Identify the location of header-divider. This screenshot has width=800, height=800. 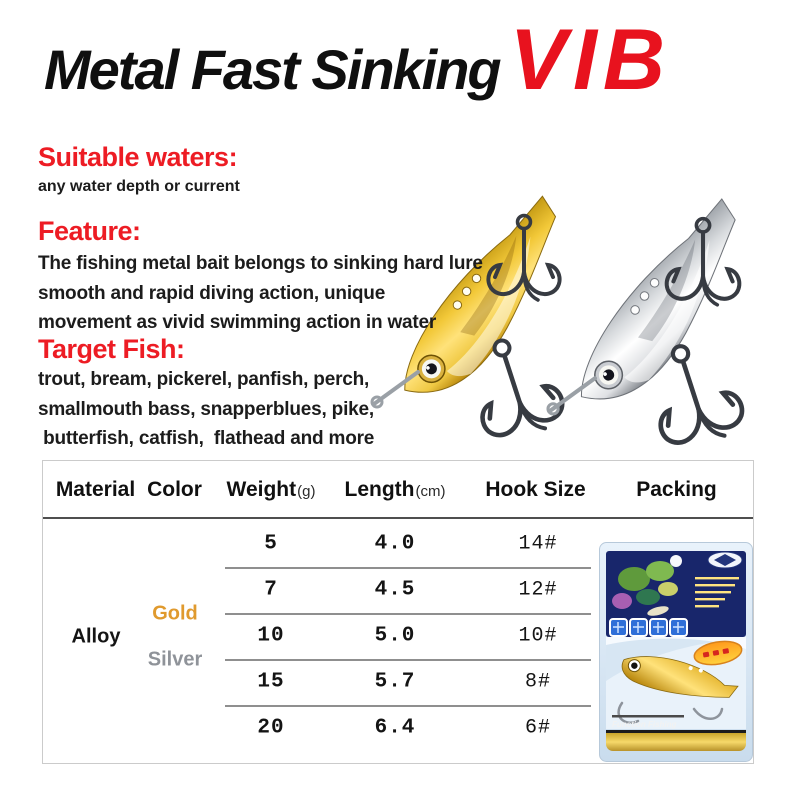
(398, 518).